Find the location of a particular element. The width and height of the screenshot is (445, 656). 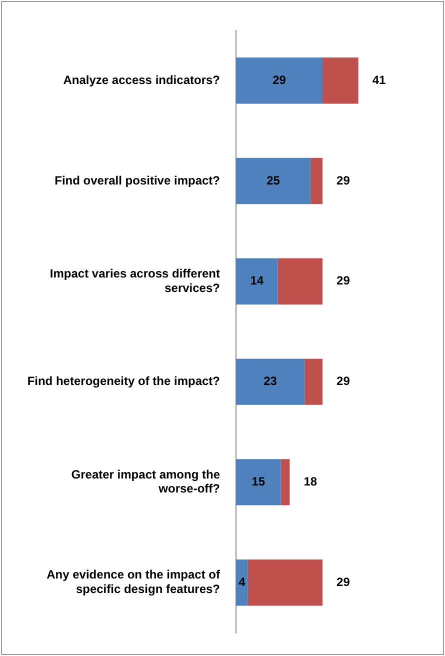

data-label: 25 is located at coordinates (273, 180).